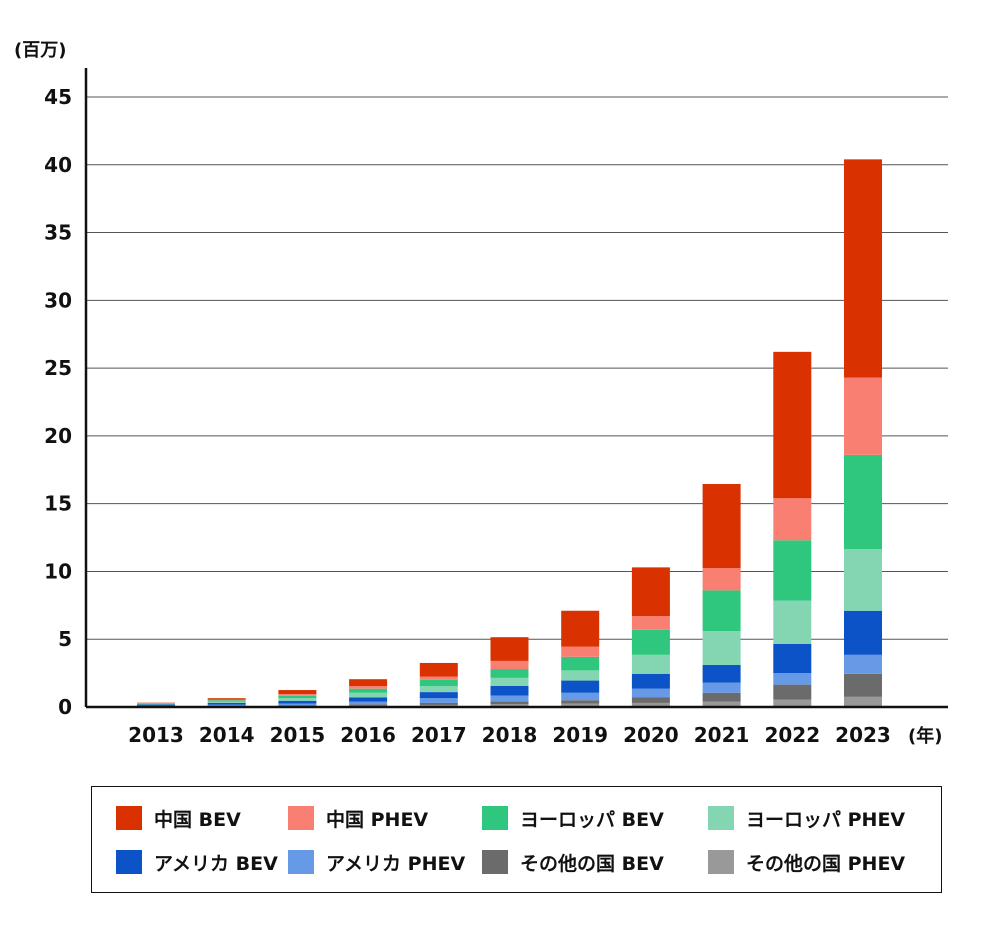  I want to click on y-tick-labels: 0 5 10 15 20 25 30 35 40 45, so click(58, 402).